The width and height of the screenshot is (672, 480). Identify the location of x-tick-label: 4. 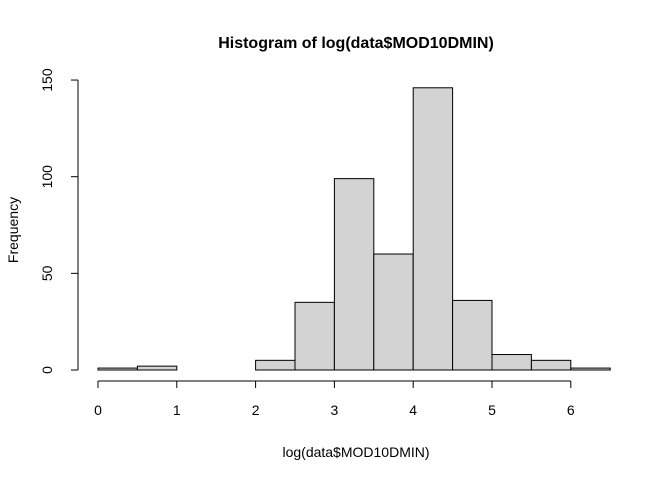
(413, 410).